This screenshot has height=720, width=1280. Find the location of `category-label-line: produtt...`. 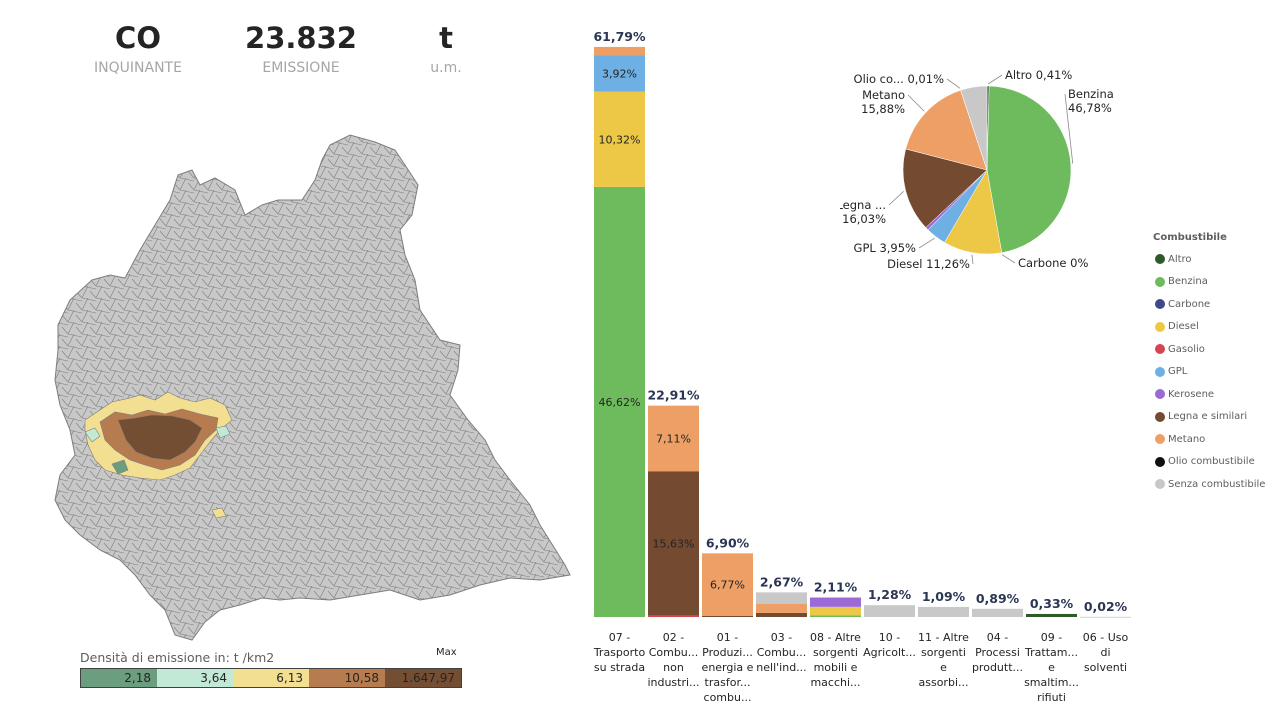

category-label-line: produtt... is located at coordinates (997, 667).